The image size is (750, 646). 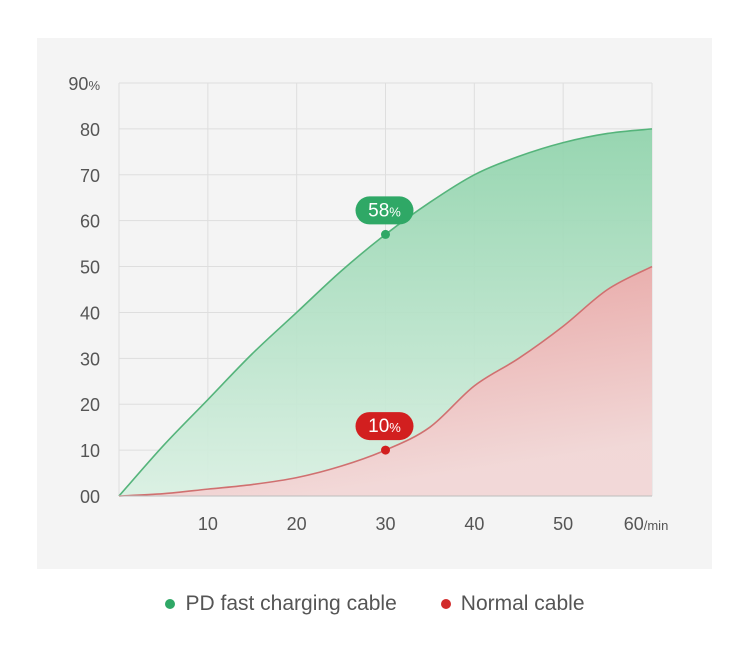 What do you see at coordinates (522, 603) in the screenshot?
I see `legend-label-normal: Normal cable` at bounding box center [522, 603].